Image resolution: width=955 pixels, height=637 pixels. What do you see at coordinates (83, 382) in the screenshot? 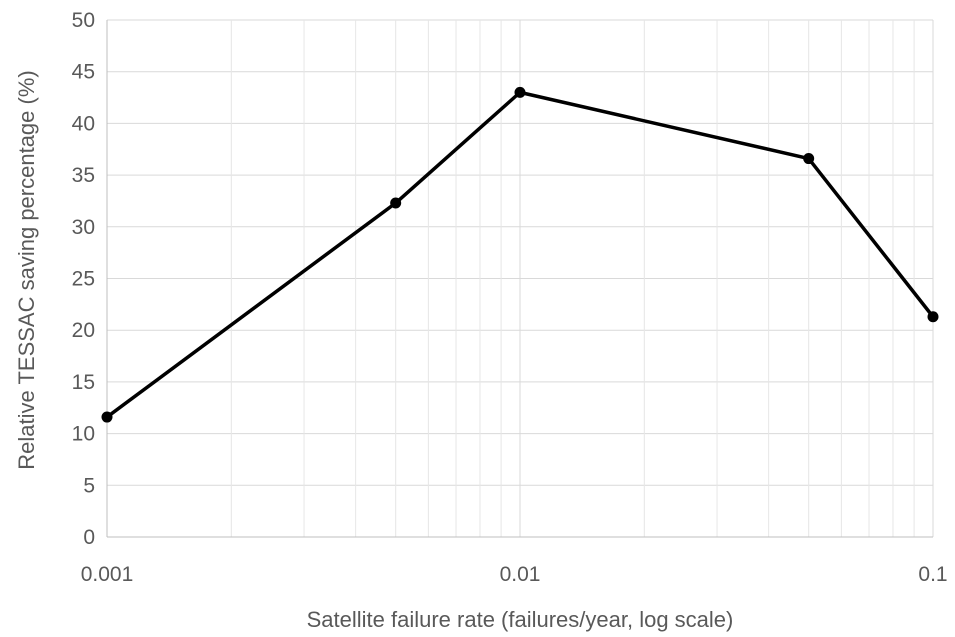
I see `y-tick-label: 15` at bounding box center [83, 382].